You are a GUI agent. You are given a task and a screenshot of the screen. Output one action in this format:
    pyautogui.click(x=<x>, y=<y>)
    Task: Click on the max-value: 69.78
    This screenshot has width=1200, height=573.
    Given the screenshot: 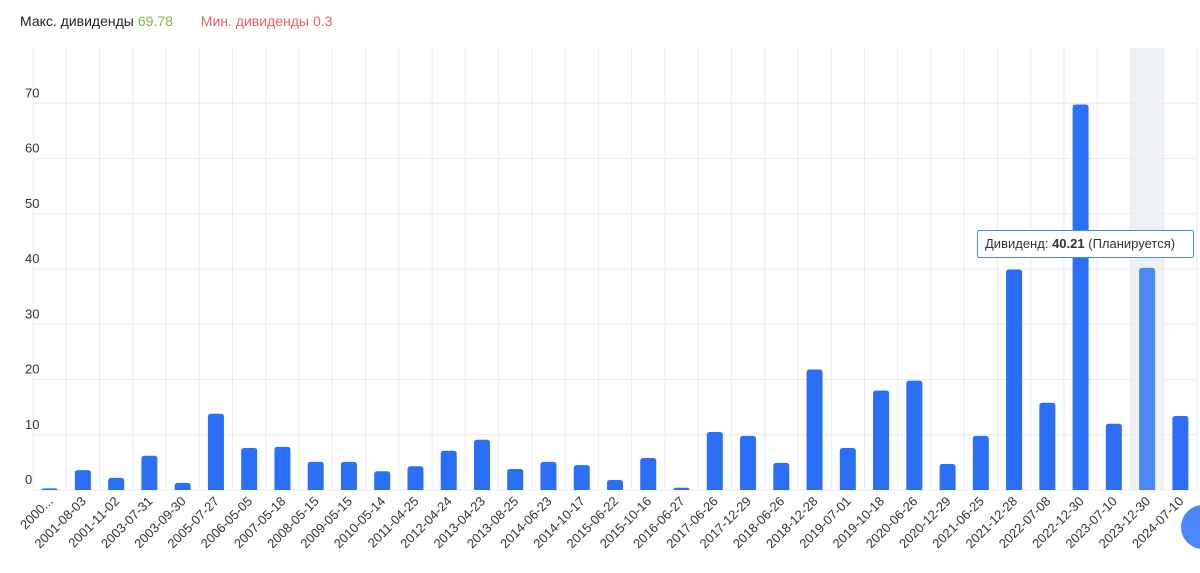 What is the action you would take?
    pyautogui.click(x=155, y=21)
    